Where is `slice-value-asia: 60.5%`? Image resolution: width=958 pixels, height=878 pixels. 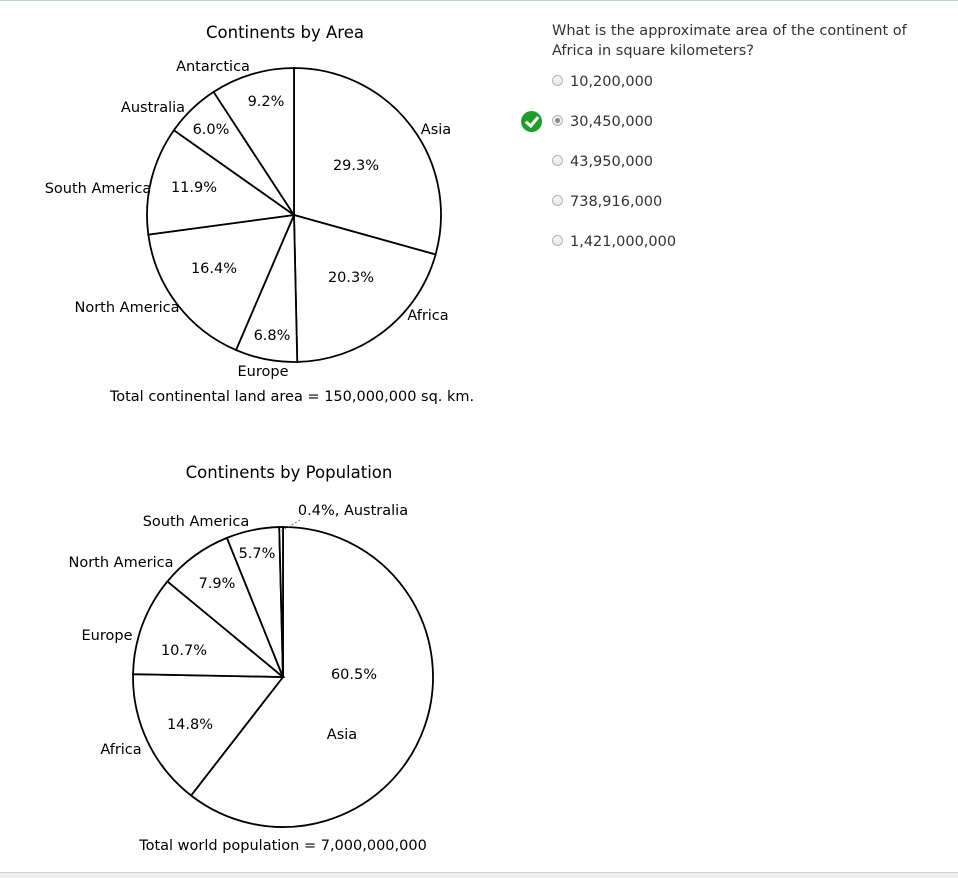
slice-value-asia: 60.5% is located at coordinates (354, 675).